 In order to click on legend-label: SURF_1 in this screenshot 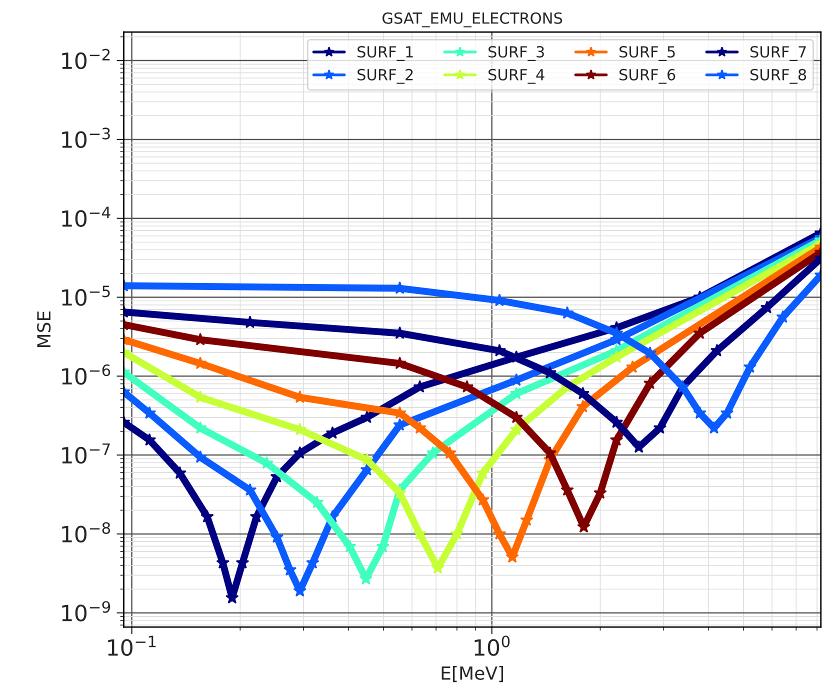, I will do `click(385, 53)`.